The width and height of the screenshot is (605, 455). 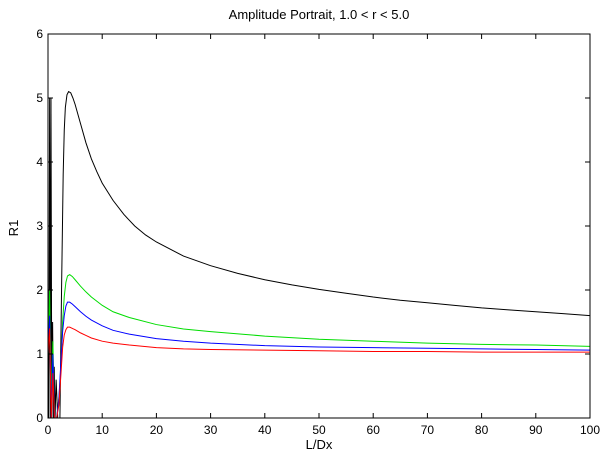 What do you see at coordinates (39, 290) in the screenshot?
I see `y-tick-label: 2` at bounding box center [39, 290].